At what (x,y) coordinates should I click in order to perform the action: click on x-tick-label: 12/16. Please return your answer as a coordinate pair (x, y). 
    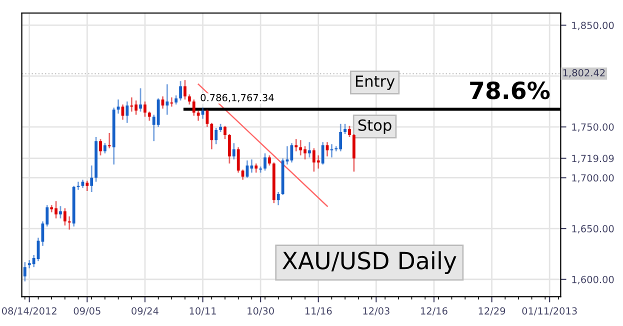
    Looking at the image, I should click on (434, 311).